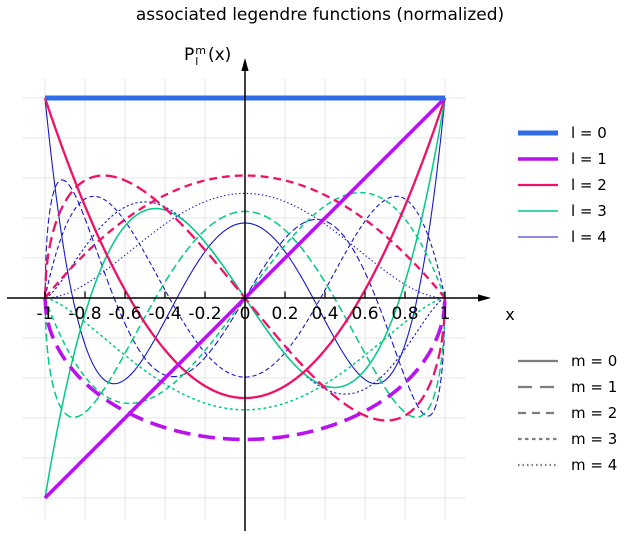 The width and height of the screenshot is (640, 540). What do you see at coordinates (594, 413) in the screenshot?
I see `legend-label: m = 2` at bounding box center [594, 413].